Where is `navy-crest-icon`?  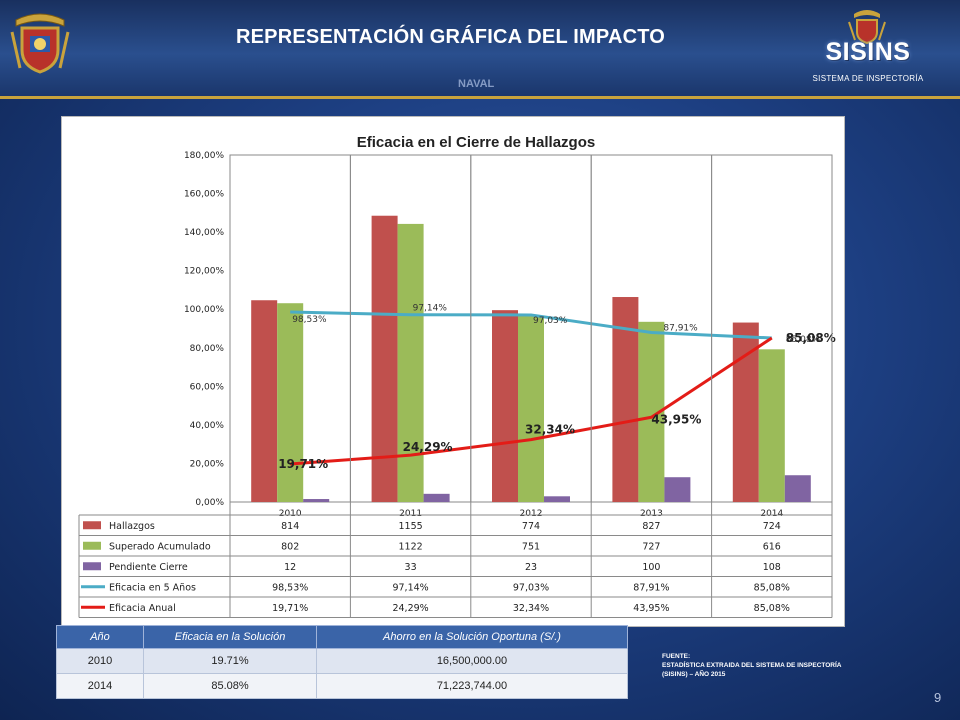
navy-crest-icon is located at coordinates (40, 43).